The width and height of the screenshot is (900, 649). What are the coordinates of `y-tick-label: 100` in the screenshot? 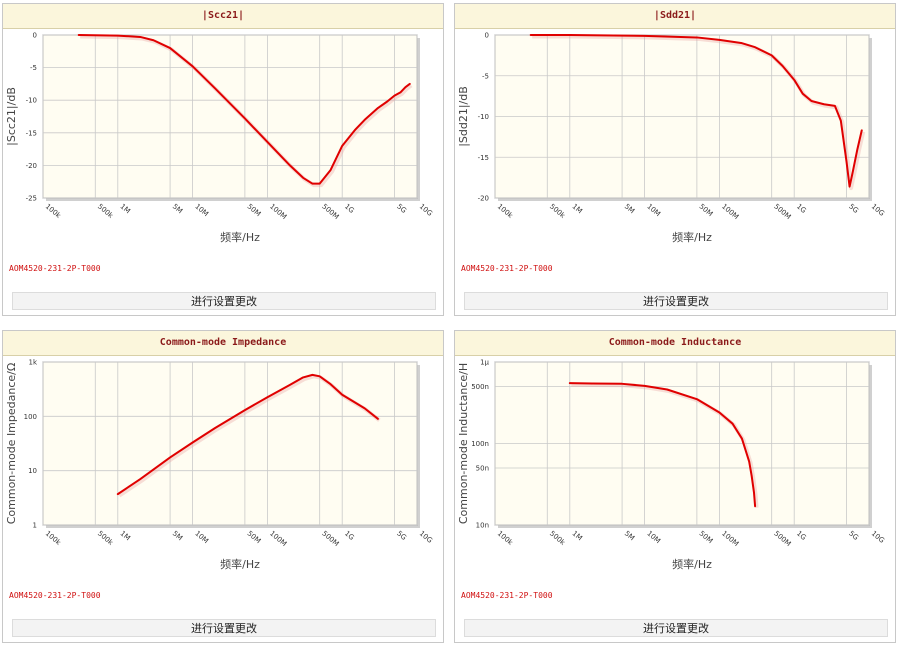 It's located at (30, 417).